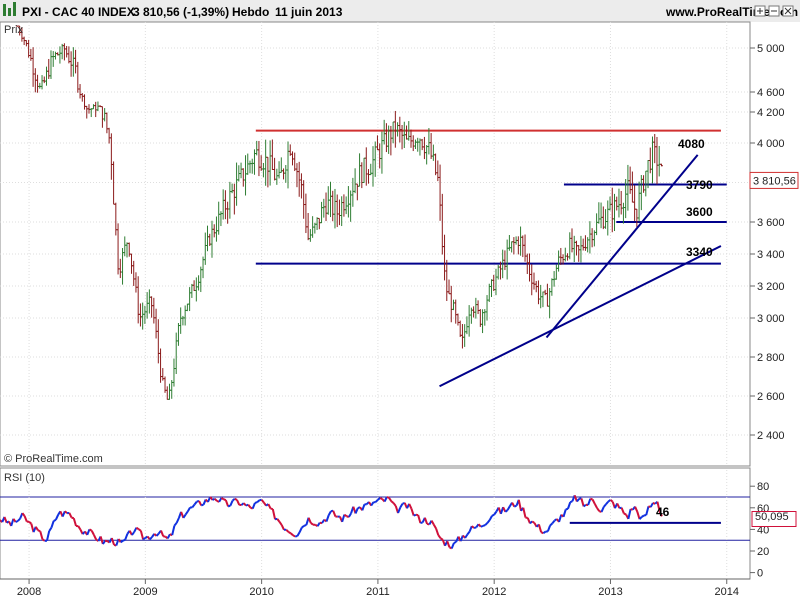 This screenshot has height=600, width=800. What do you see at coordinates (788, 11) in the screenshot?
I see `close-icon` at bounding box center [788, 11].